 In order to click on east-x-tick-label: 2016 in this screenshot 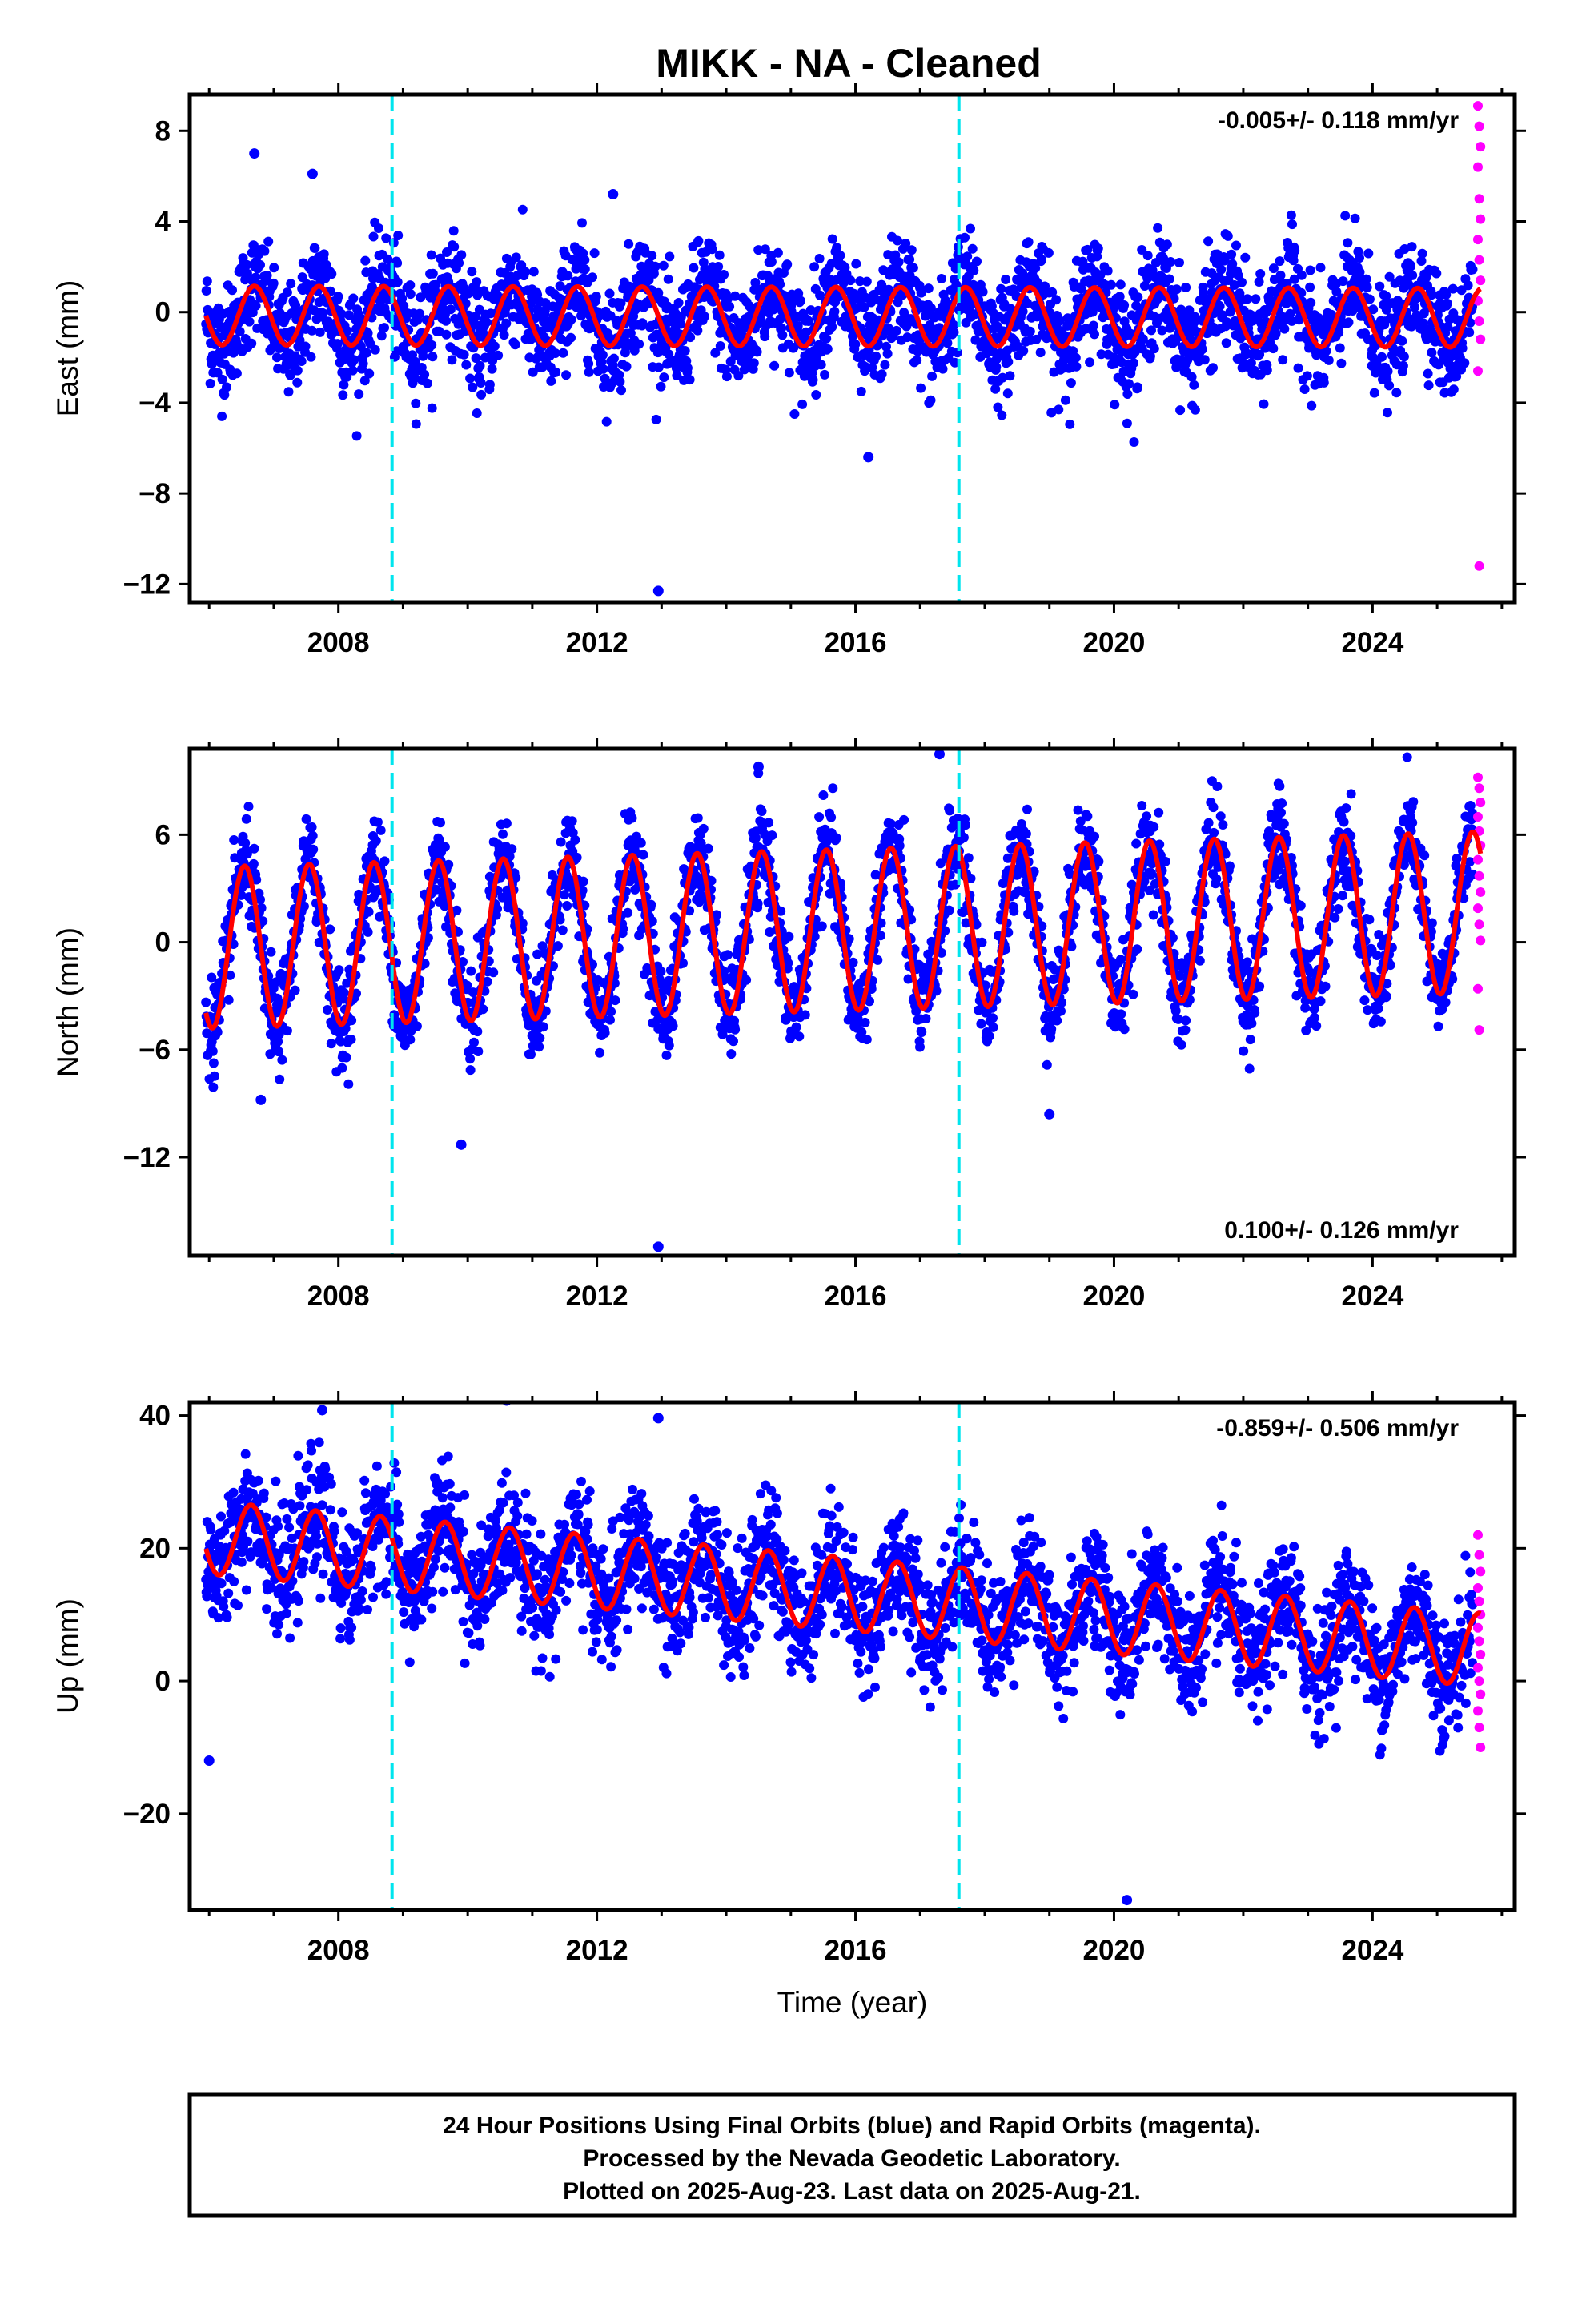, I will do `click(856, 642)`.